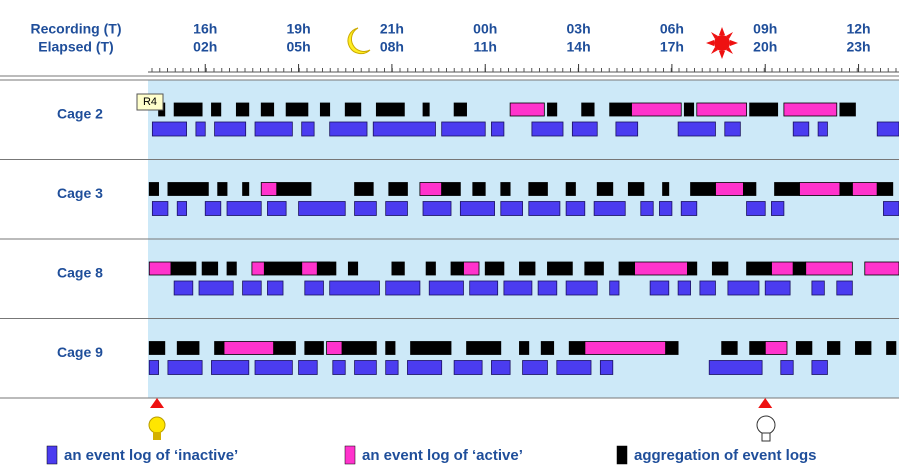  I want to click on elapsed-tick-label: 14h, so click(579, 47).